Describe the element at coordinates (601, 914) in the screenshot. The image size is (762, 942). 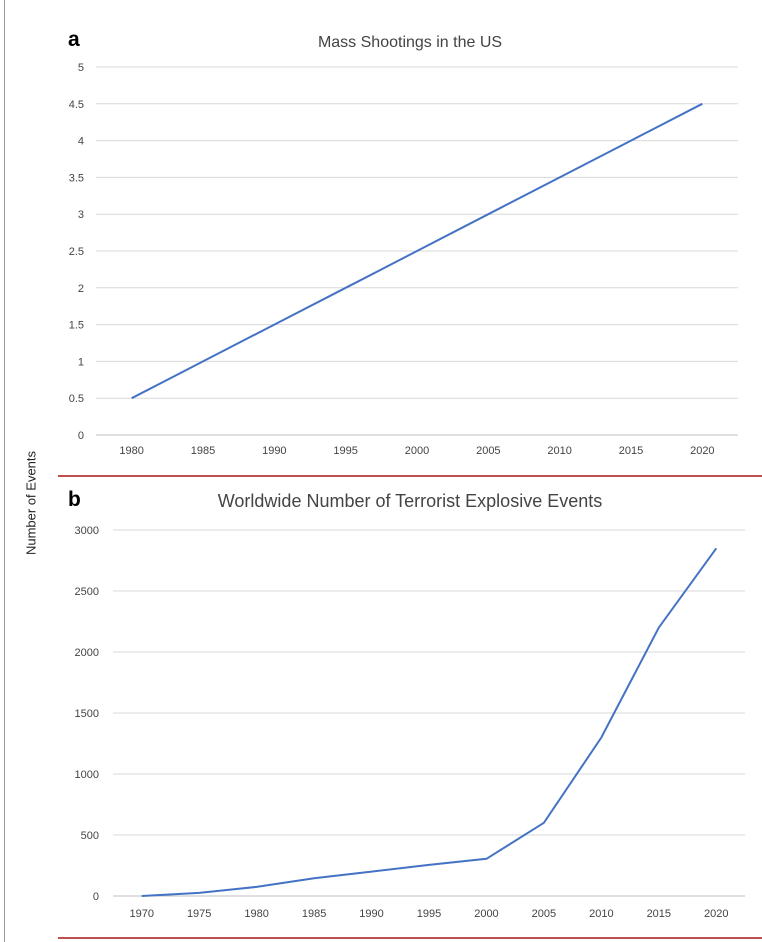
I see `x-tick-label-b: 2010` at that location.